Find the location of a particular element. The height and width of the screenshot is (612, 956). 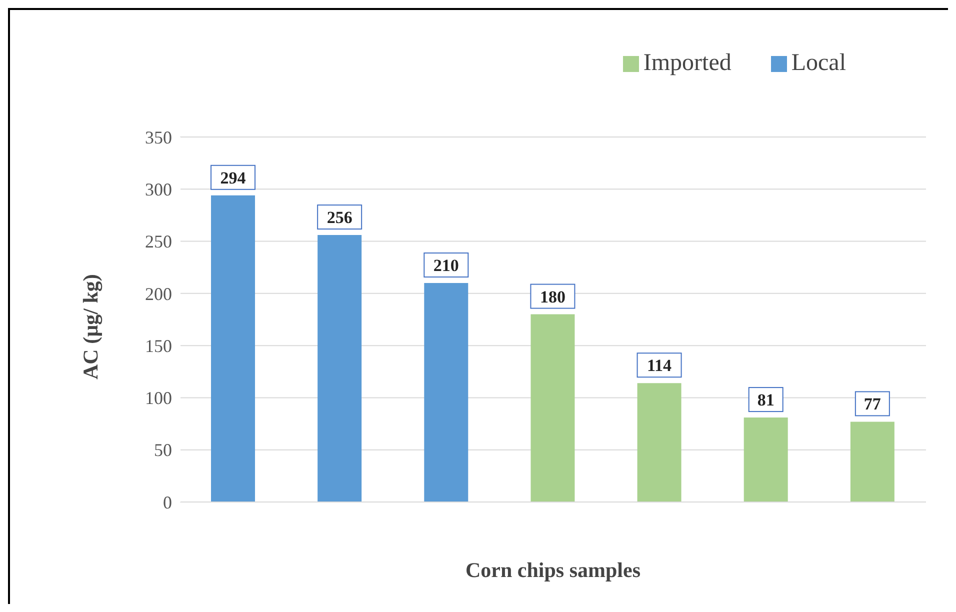

y-tick-label: 50 is located at coordinates (163, 450).